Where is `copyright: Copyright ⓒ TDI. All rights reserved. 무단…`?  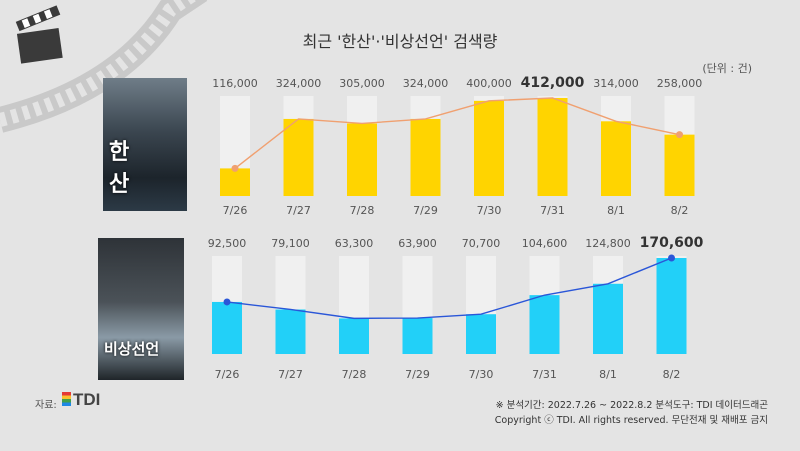 copyright: Copyright ⓒ TDI. All rights reserved. 무단… is located at coordinates (631, 420).